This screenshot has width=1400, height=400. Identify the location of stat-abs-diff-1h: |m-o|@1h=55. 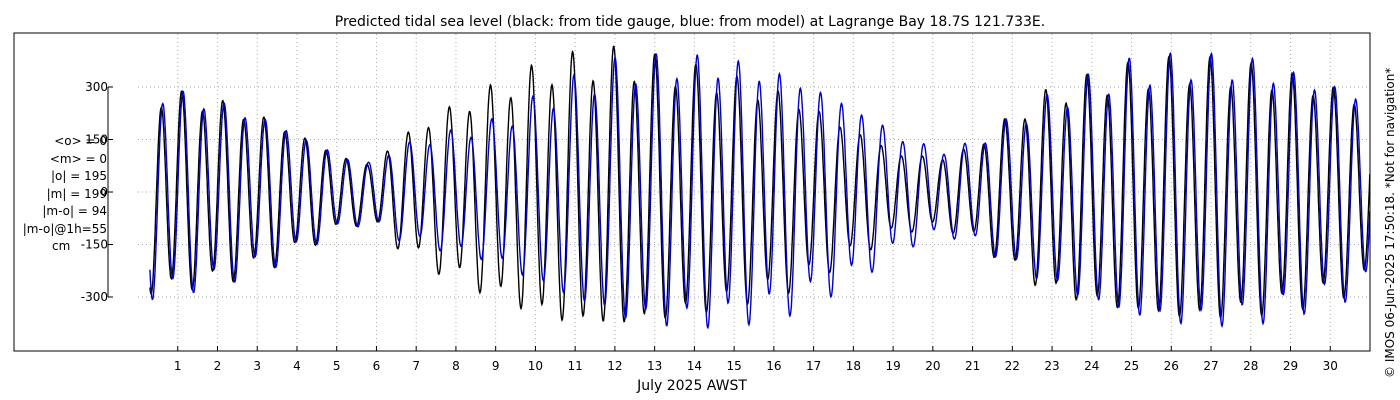
(64, 228).